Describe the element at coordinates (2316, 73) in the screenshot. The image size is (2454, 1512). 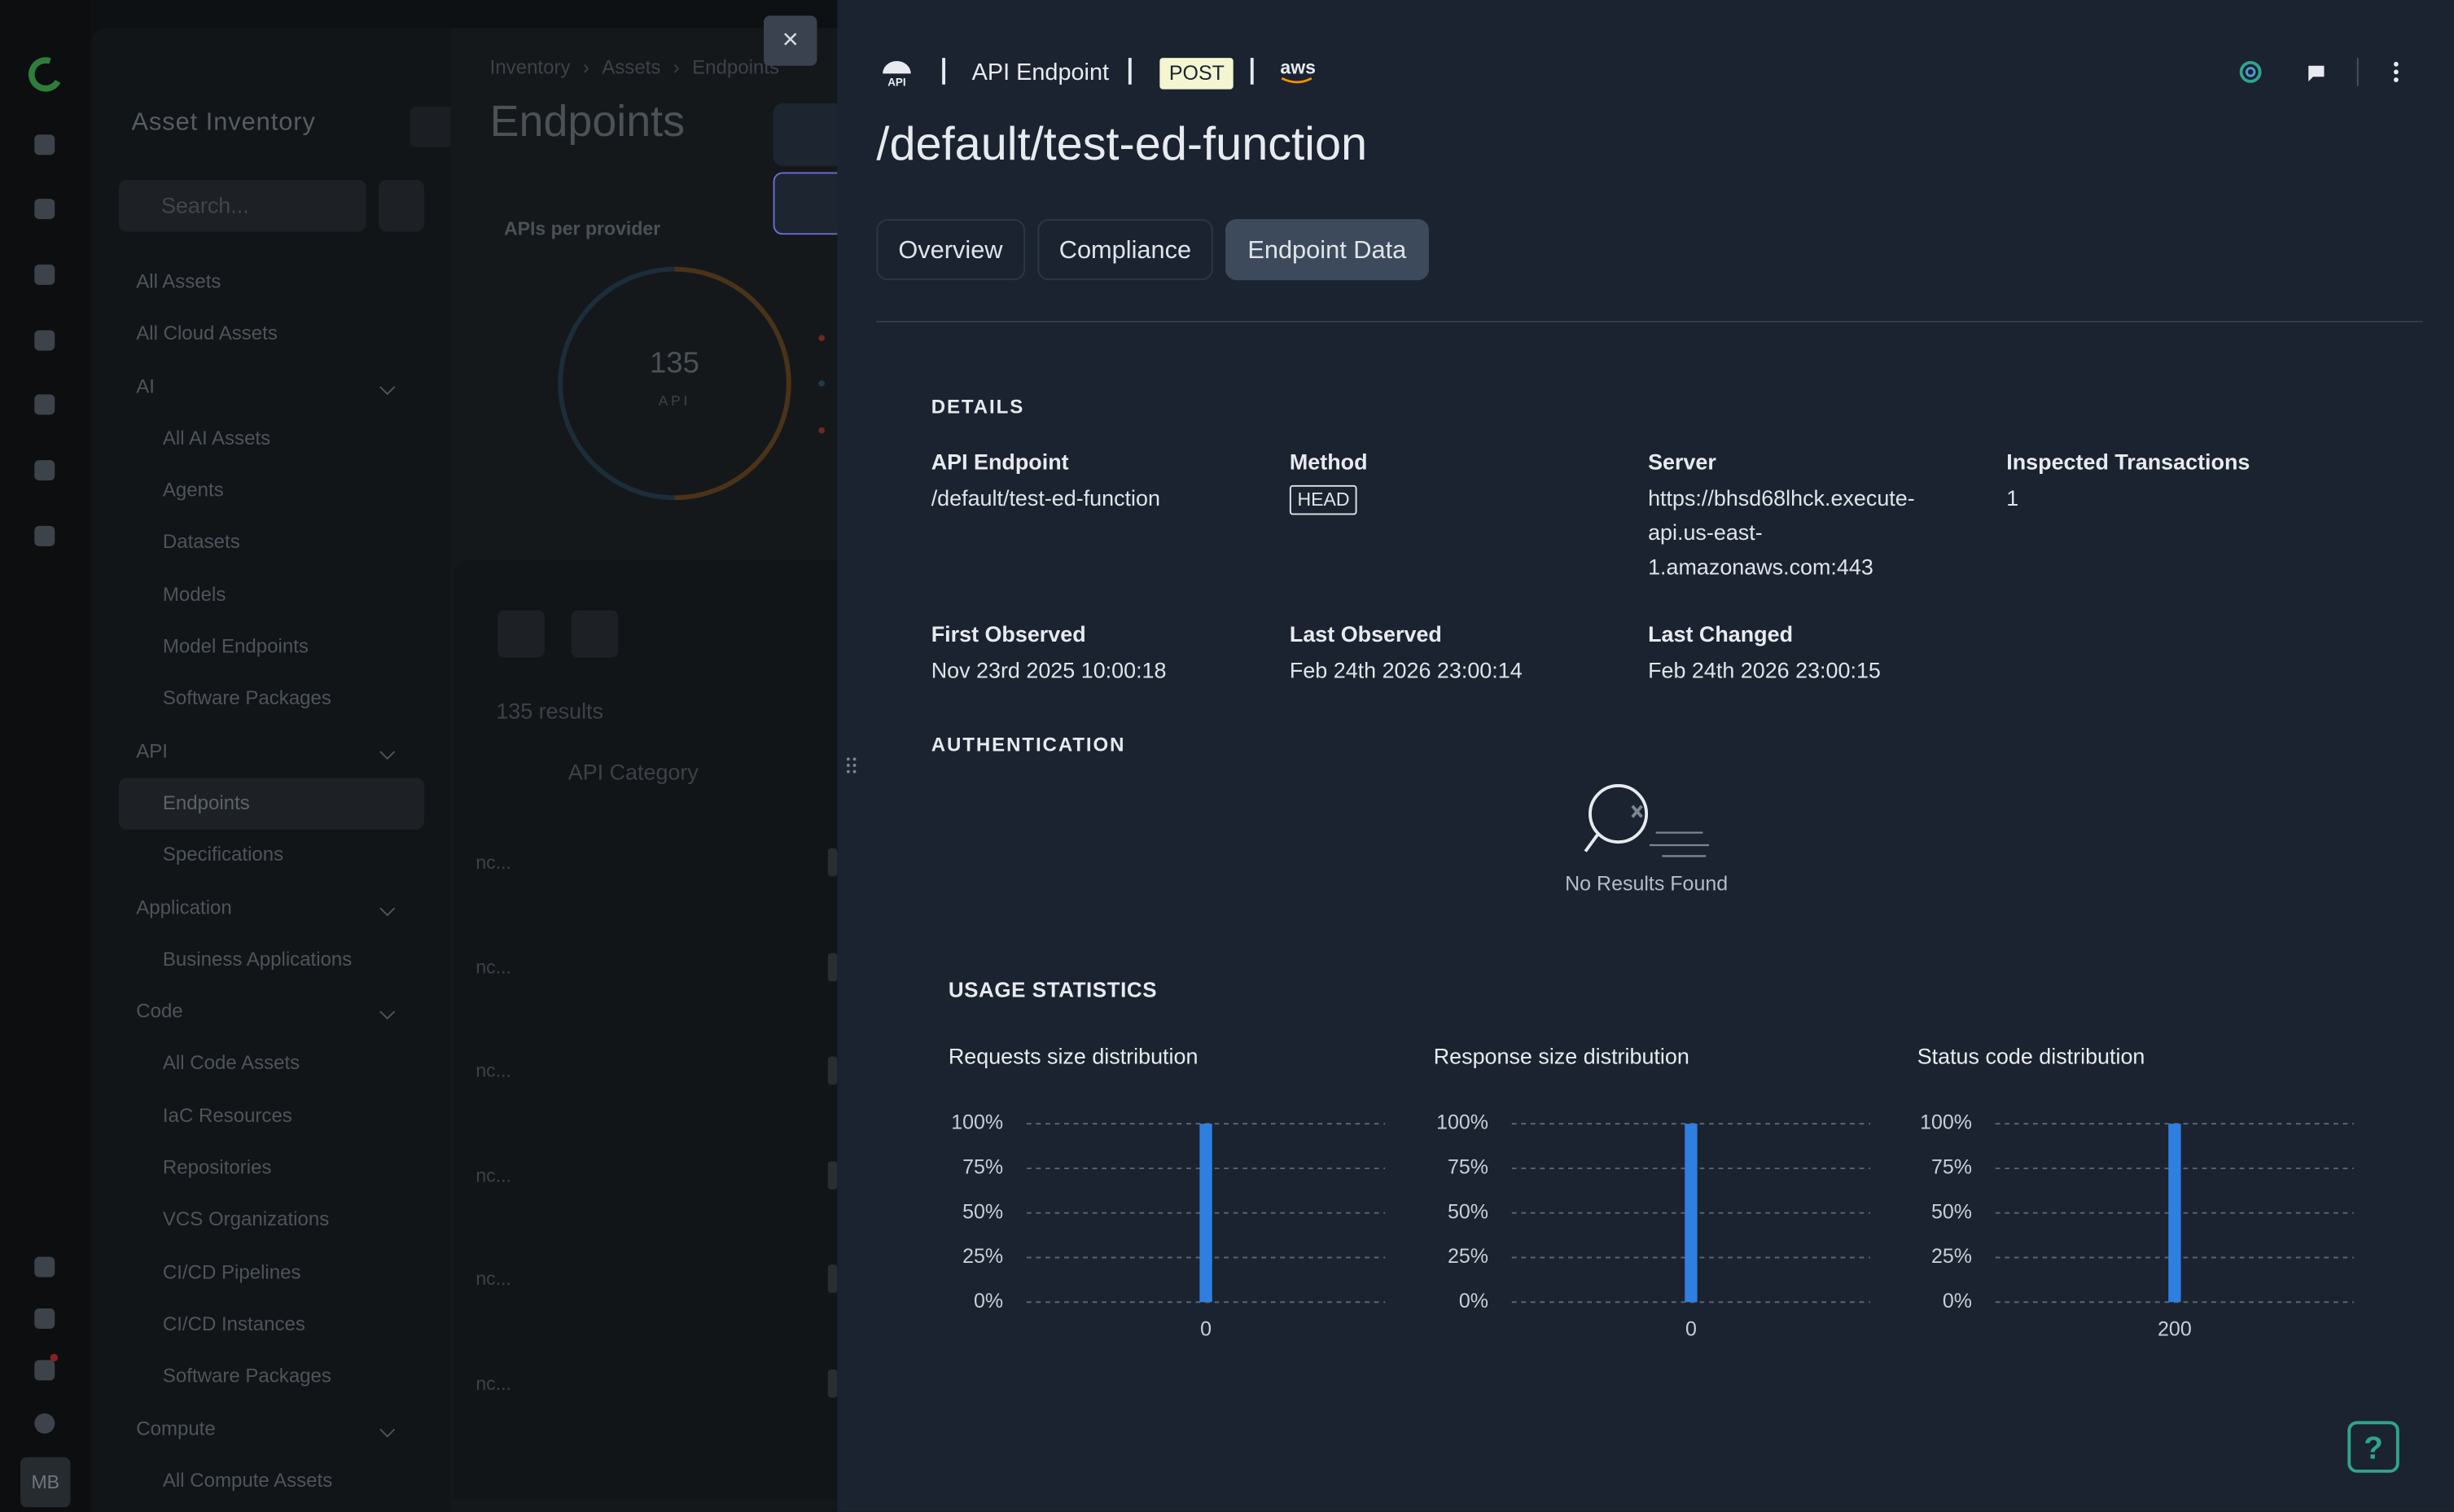
I see `comment-icon` at that location.